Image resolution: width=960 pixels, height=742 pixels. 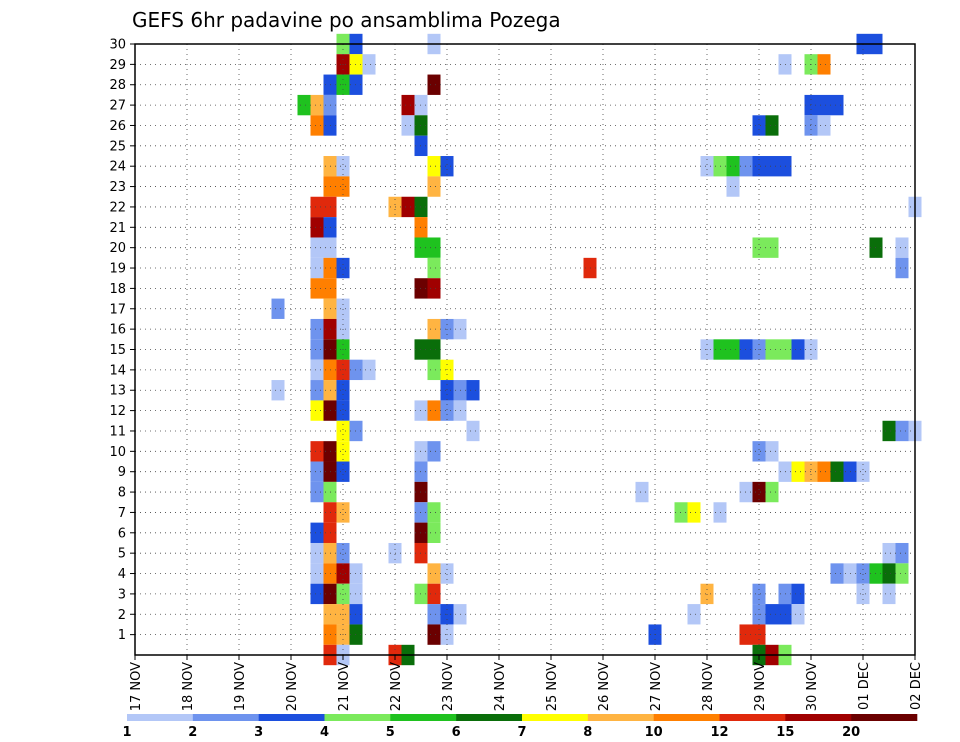 I want to click on colorbar-label: 8, so click(x=587, y=732).